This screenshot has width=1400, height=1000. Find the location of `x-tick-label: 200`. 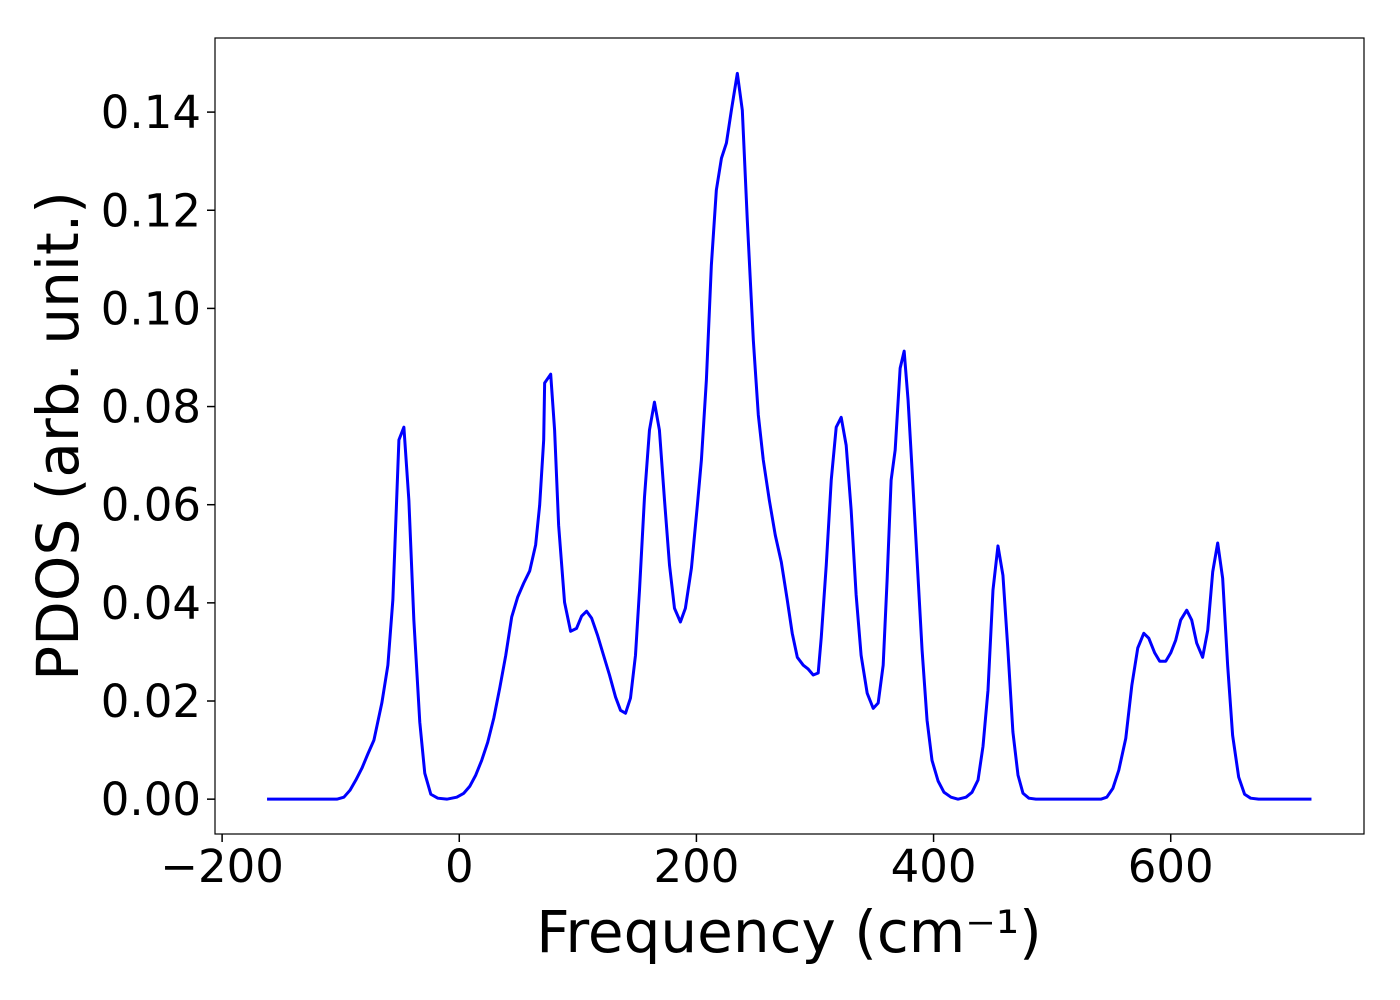

x-tick-label: 200 is located at coordinates (696, 866).